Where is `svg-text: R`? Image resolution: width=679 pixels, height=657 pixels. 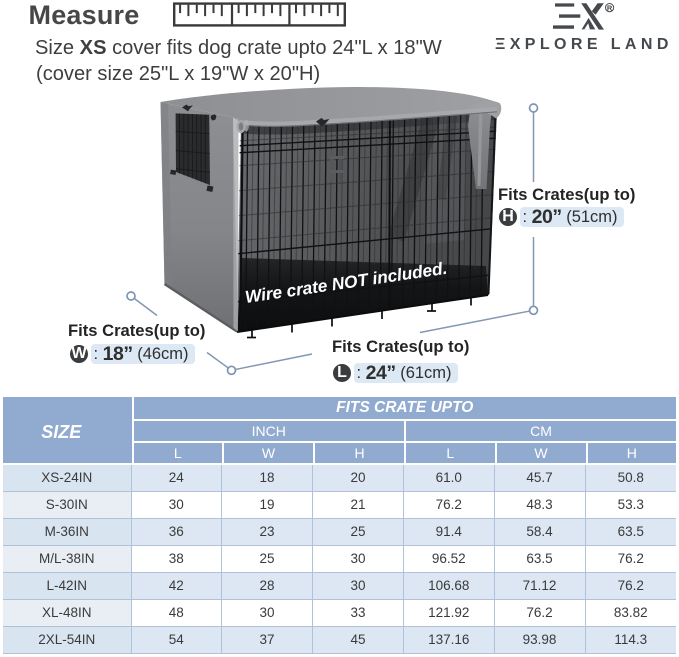
svg-text: R is located at coordinates (610, 7).